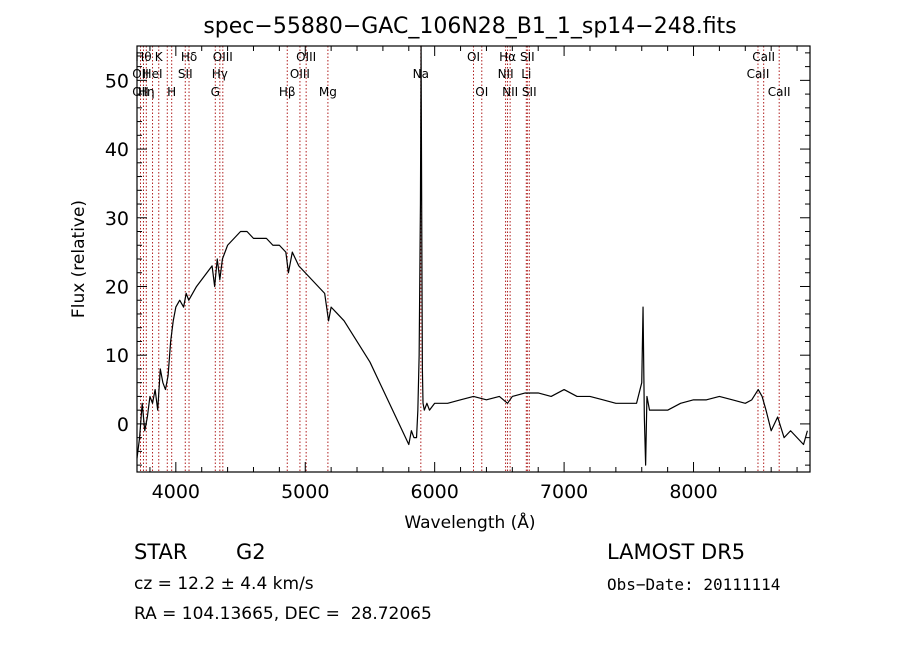  I want to click on spectral-line-label: Hα, so click(507, 57).